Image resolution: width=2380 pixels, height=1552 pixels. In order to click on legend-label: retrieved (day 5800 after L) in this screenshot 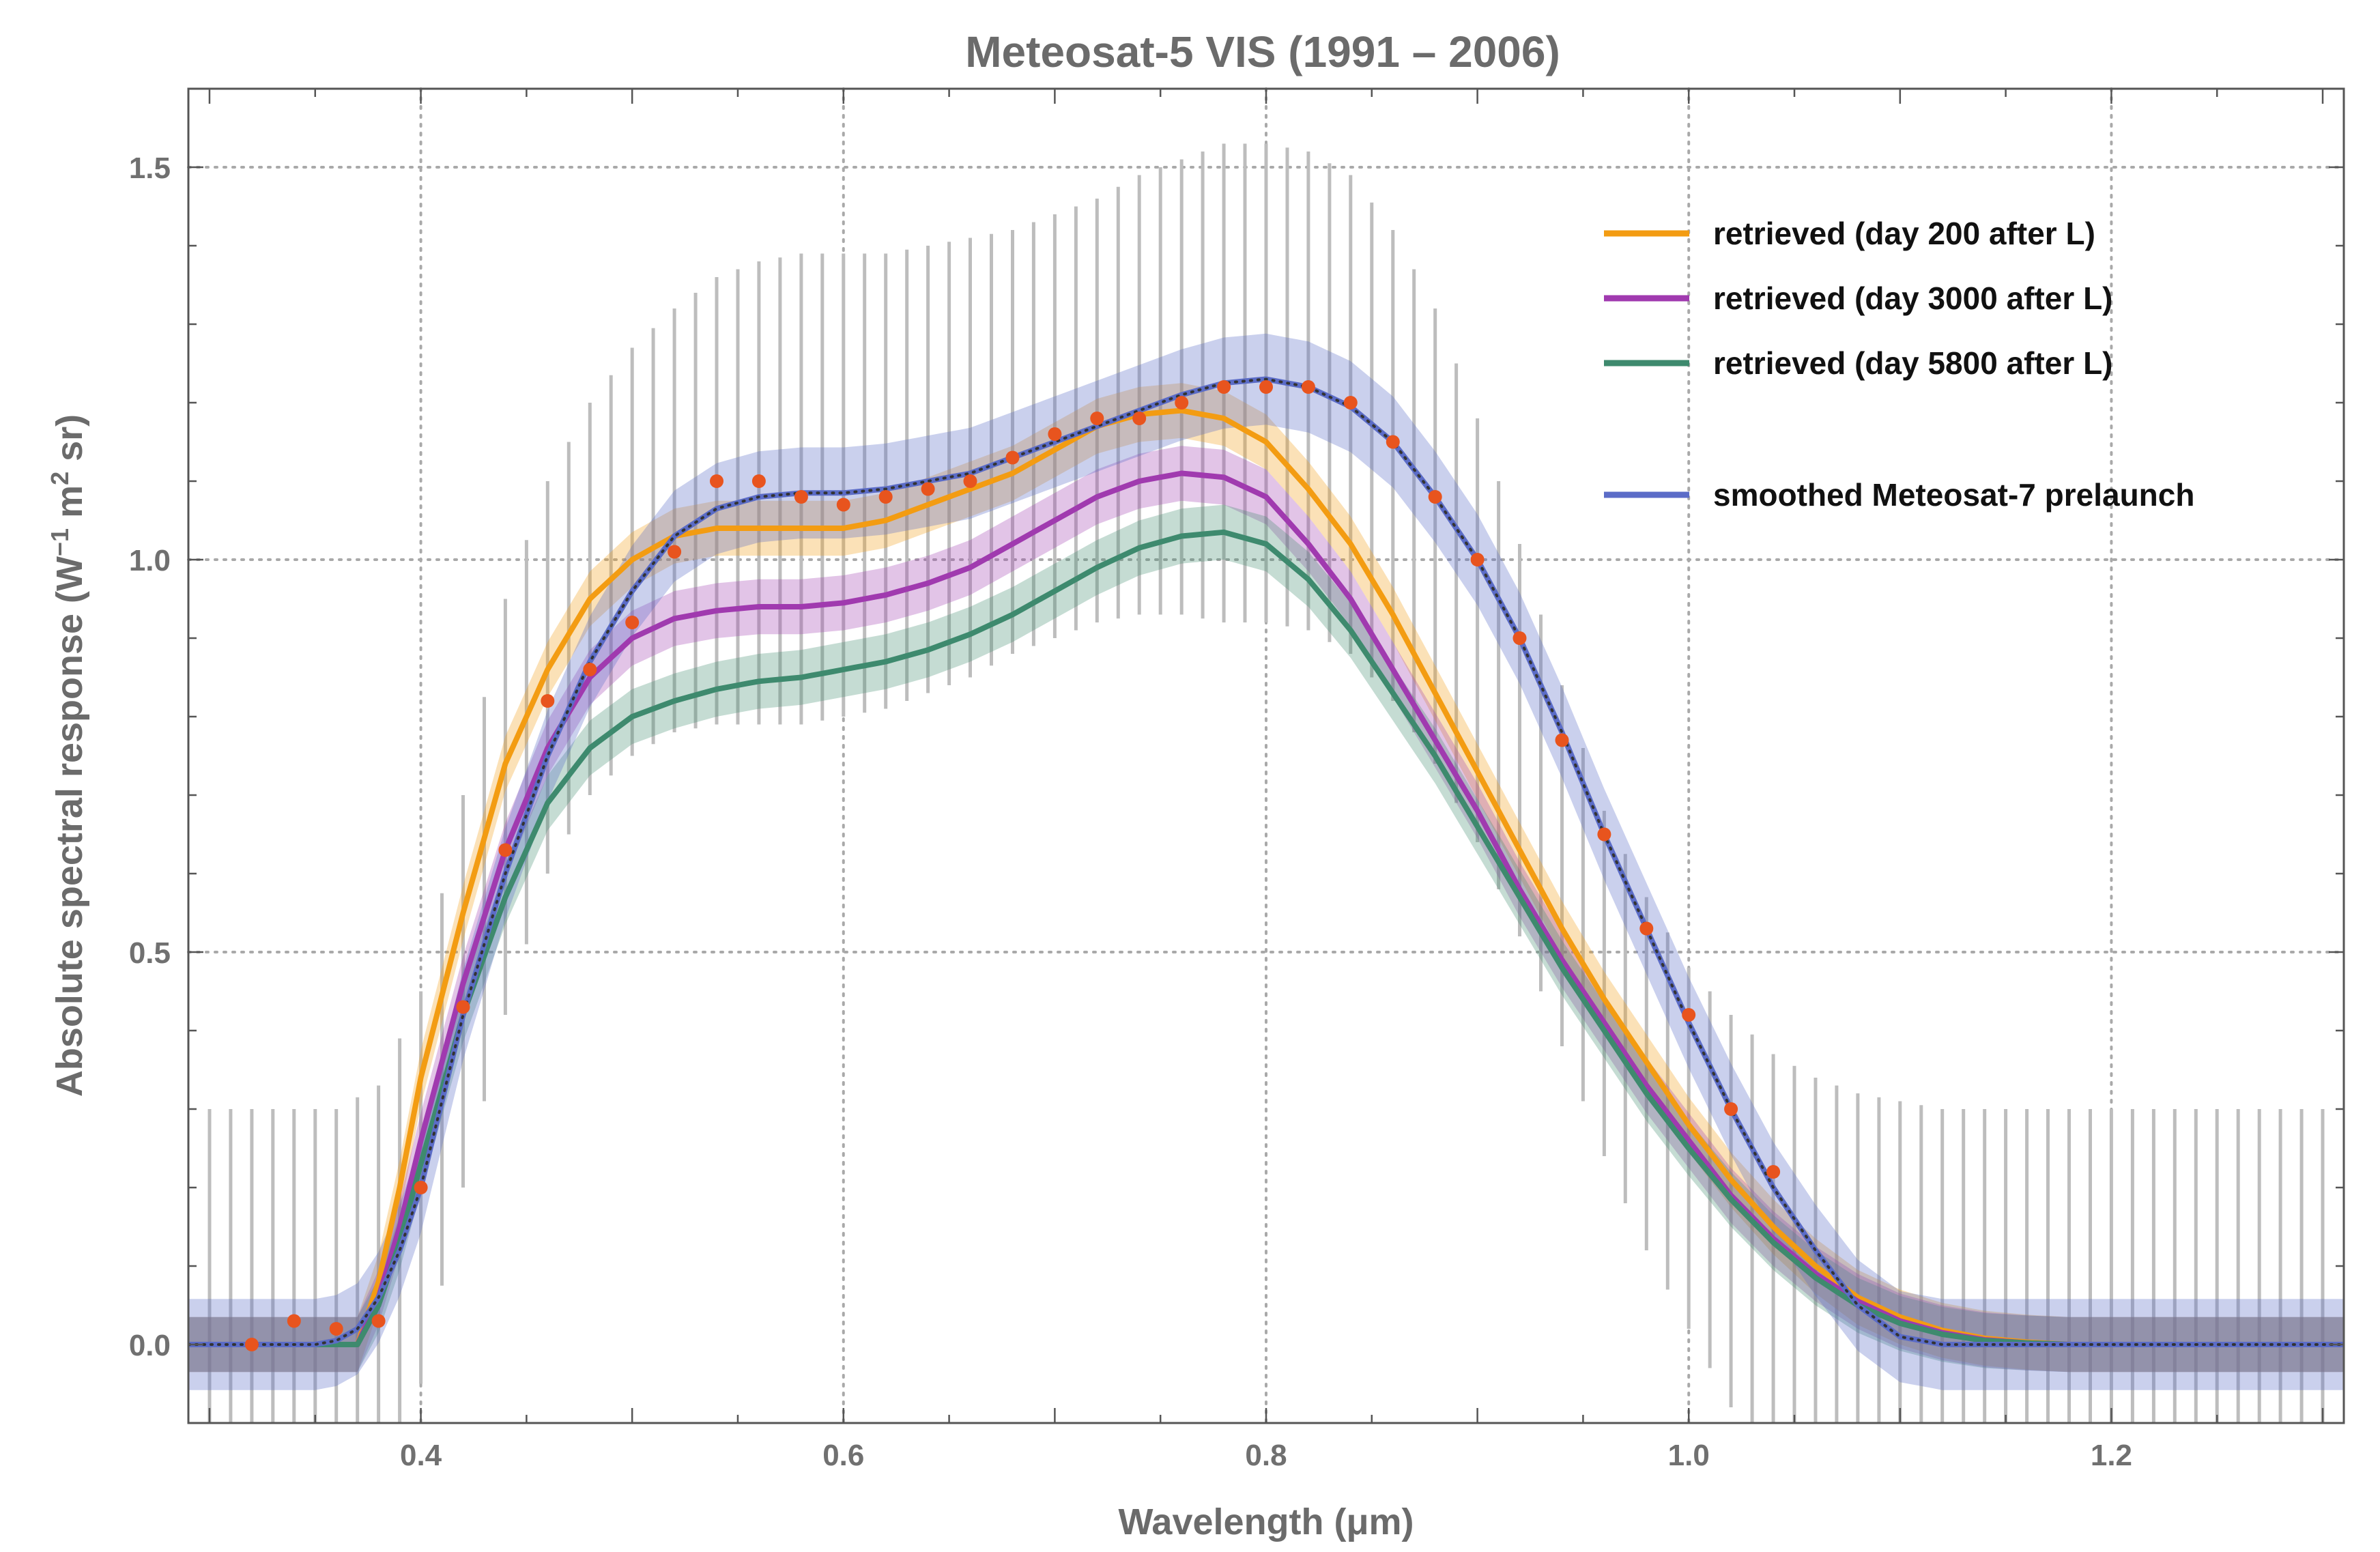, I will do `click(1913, 363)`.